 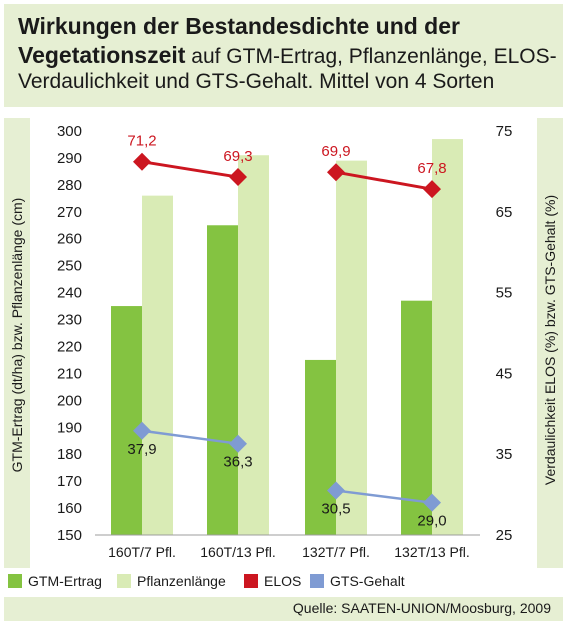 What do you see at coordinates (69, 320) in the screenshot?
I see `left-tick-label: 230` at bounding box center [69, 320].